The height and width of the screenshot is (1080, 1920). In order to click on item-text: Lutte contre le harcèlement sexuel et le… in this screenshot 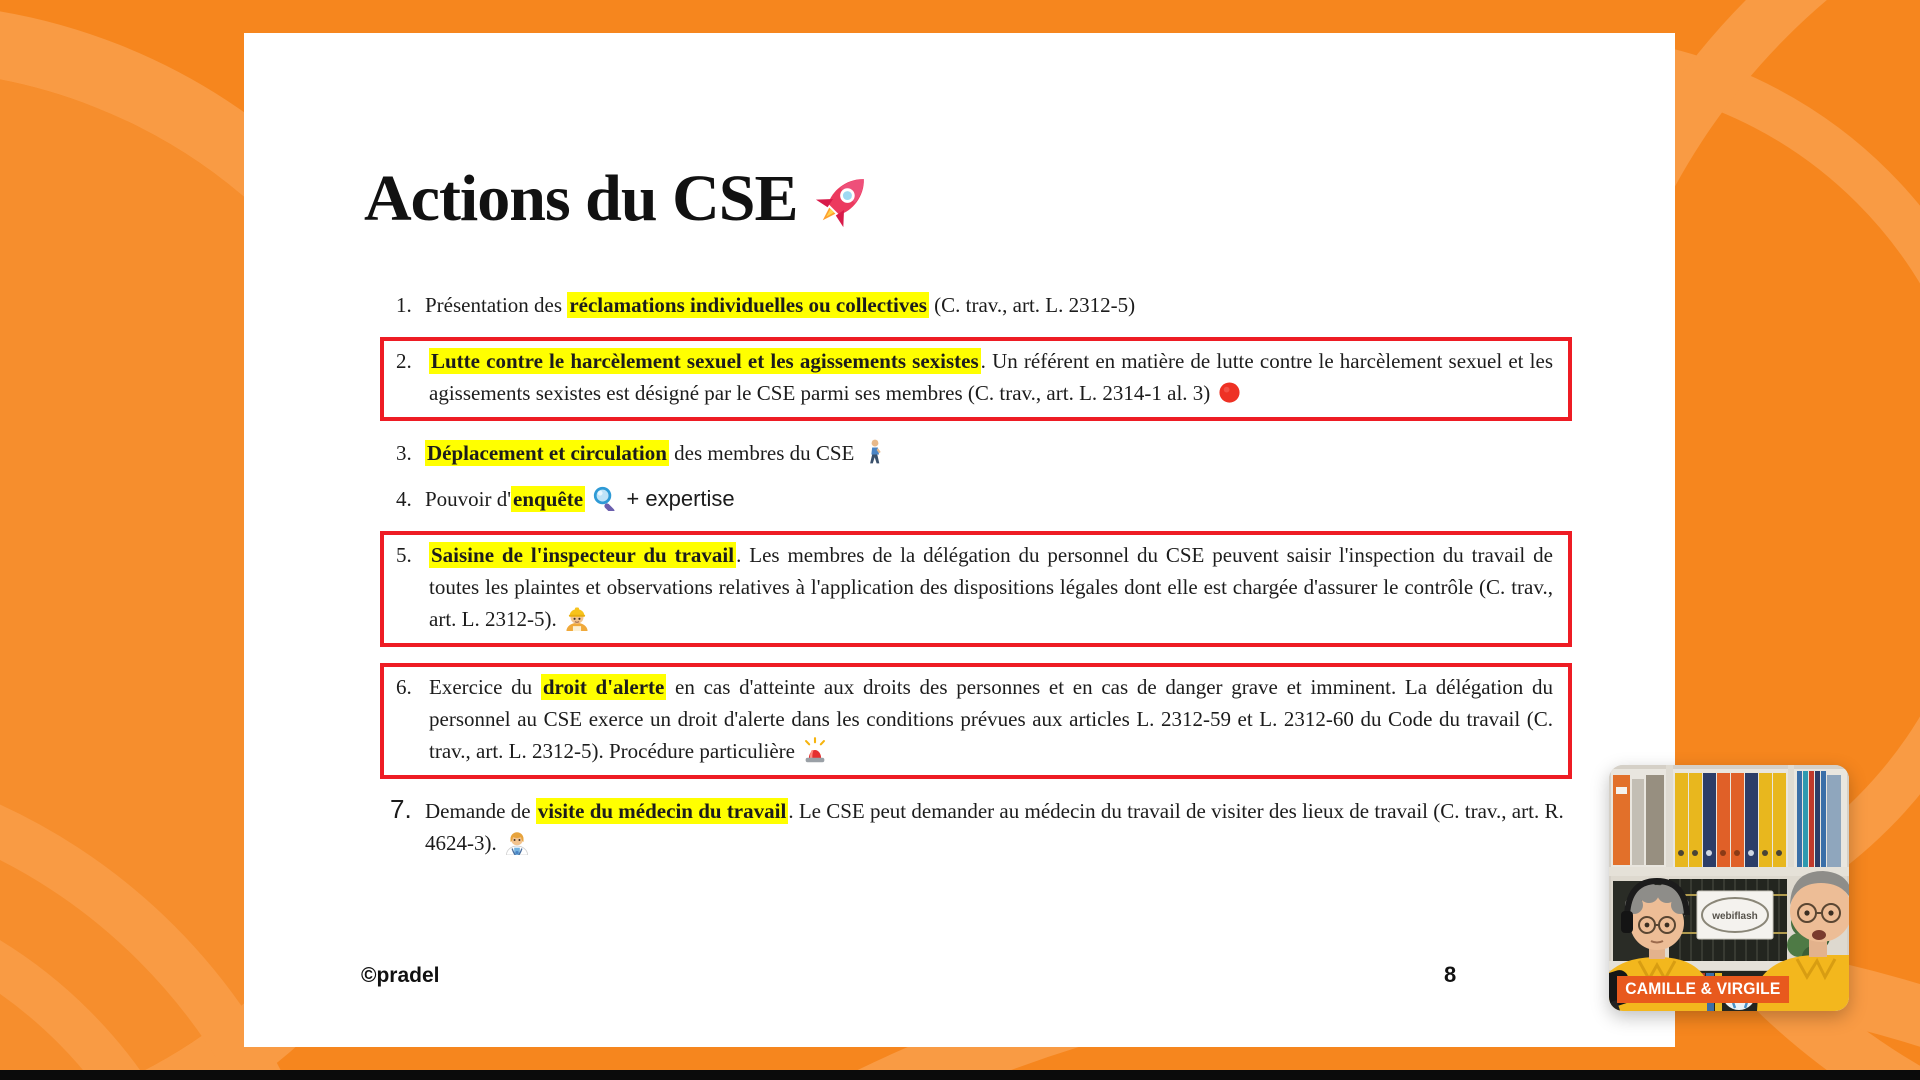, I will do `click(991, 376)`.